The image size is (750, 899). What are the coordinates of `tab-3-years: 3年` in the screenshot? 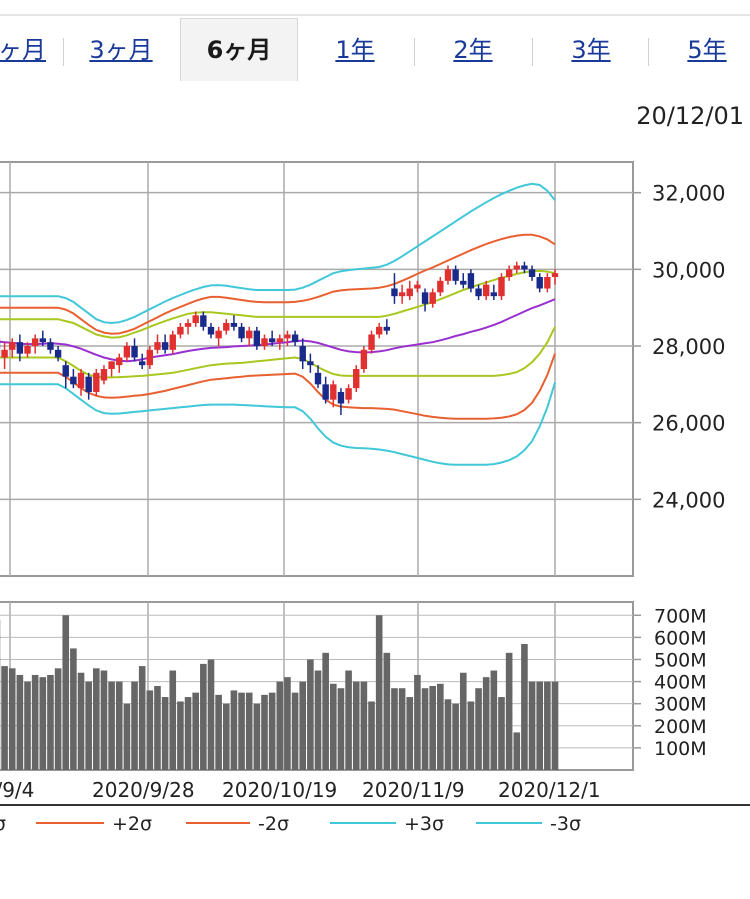 It's located at (591, 50).